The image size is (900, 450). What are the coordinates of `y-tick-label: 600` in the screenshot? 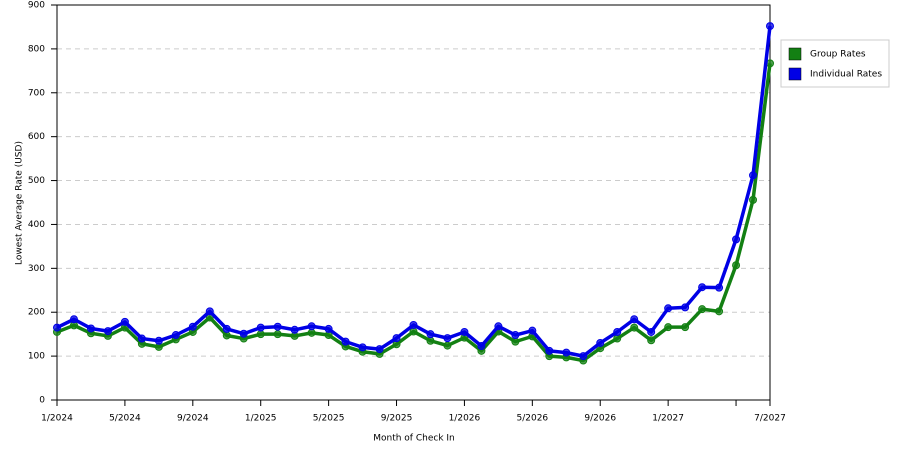 It's located at (36, 137).